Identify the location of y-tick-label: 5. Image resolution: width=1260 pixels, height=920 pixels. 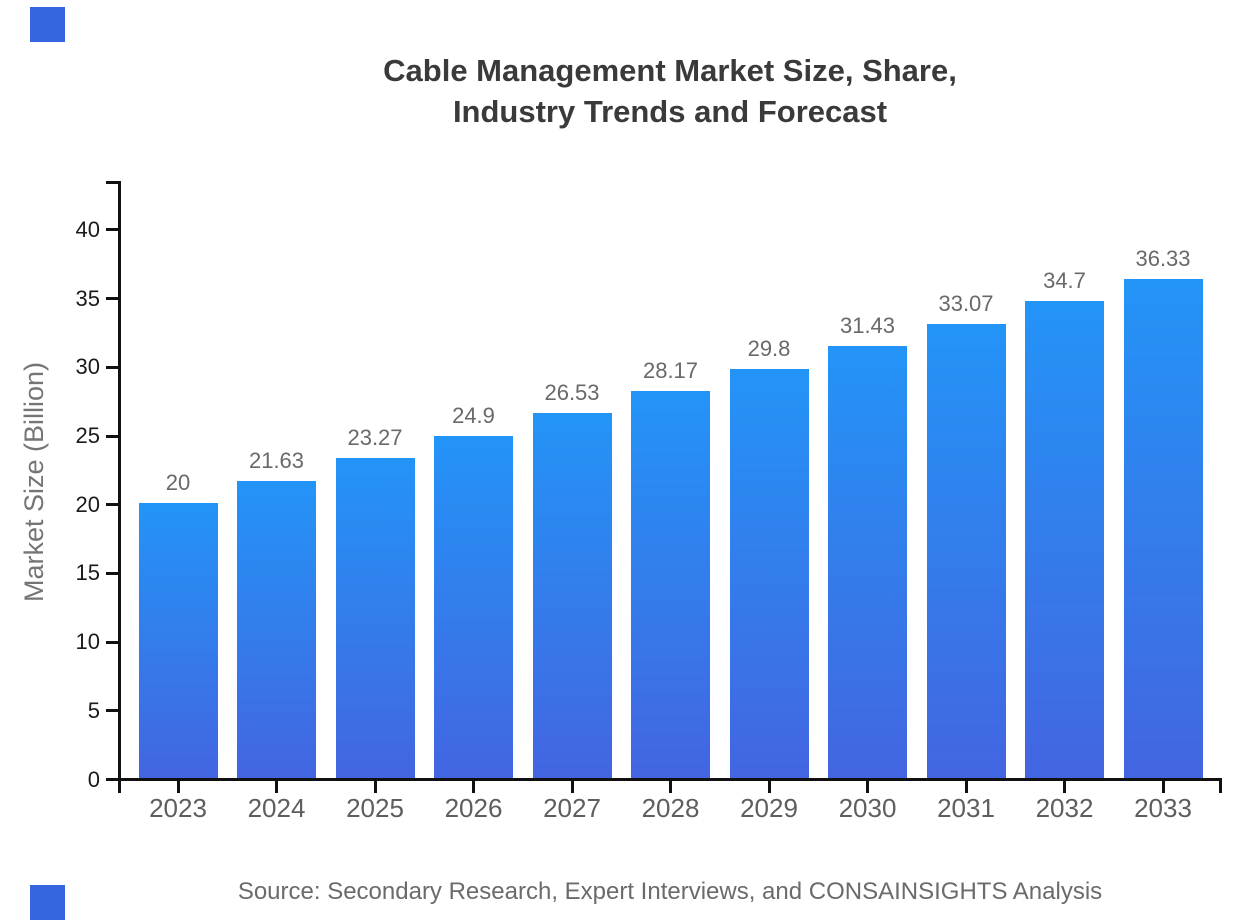
(93, 710).